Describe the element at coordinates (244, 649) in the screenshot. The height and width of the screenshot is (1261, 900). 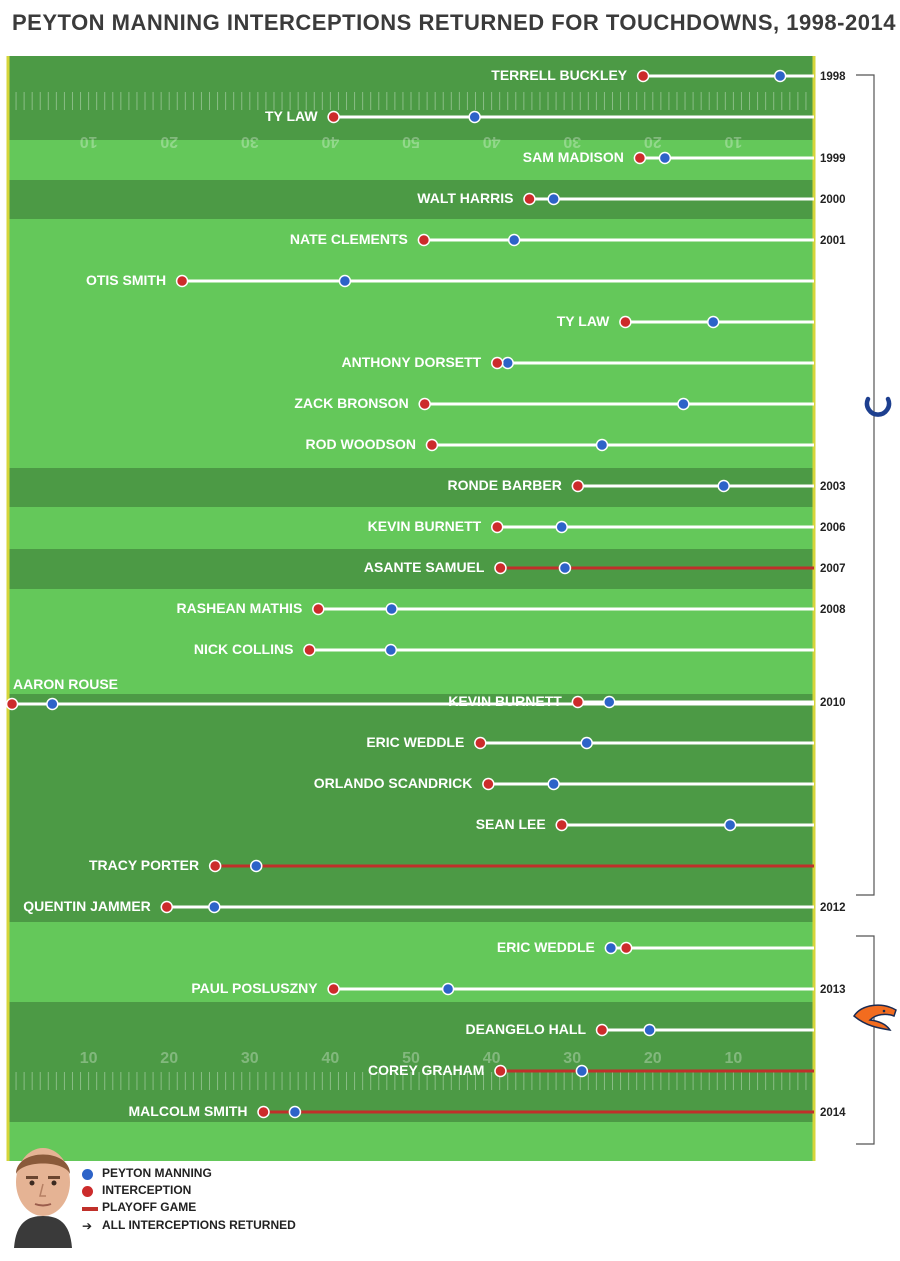
I see `player-label: NICK COLLINS` at that location.